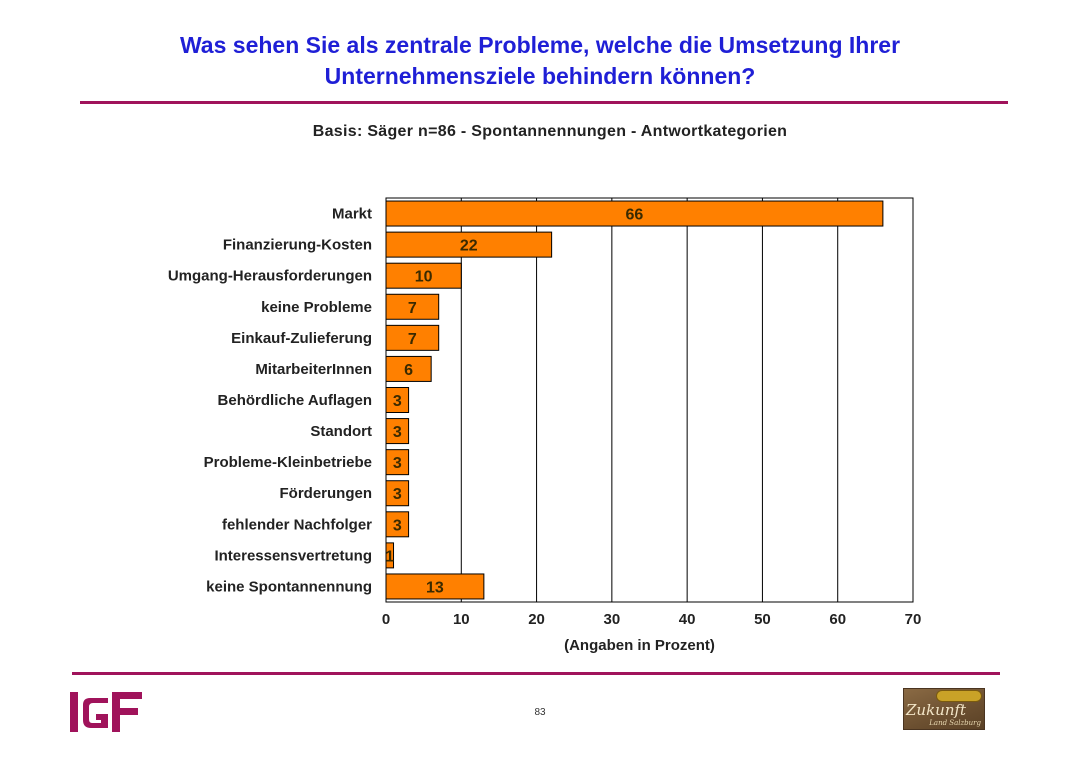 This screenshot has height=760, width=1080. I want to click on category-label: Markt, so click(352, 214).